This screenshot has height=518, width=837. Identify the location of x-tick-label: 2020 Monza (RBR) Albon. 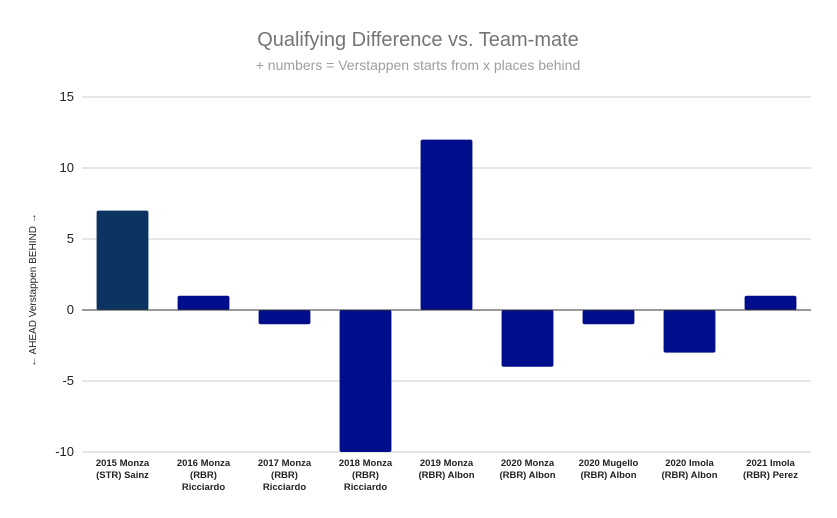
(527, 469).